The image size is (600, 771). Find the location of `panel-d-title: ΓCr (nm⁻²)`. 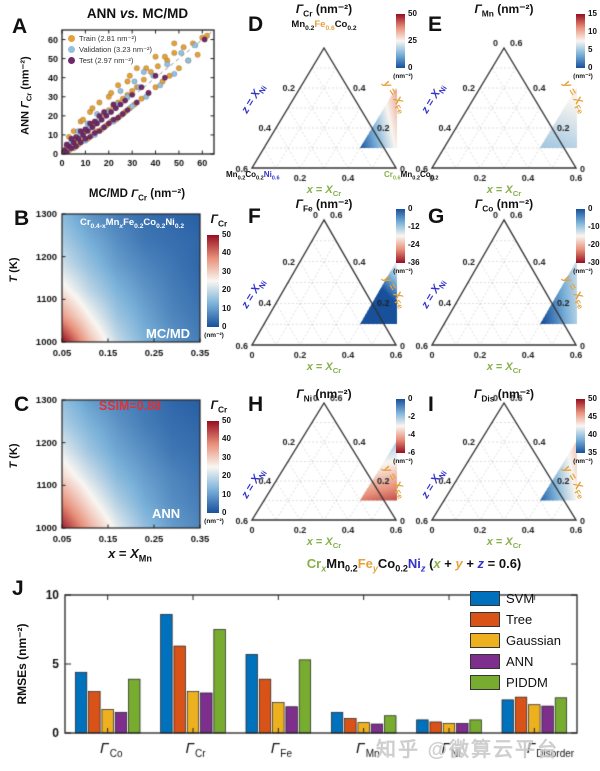

panel-d-title: ΓCr (nm⁻²) is located at coordinates (324, 10).